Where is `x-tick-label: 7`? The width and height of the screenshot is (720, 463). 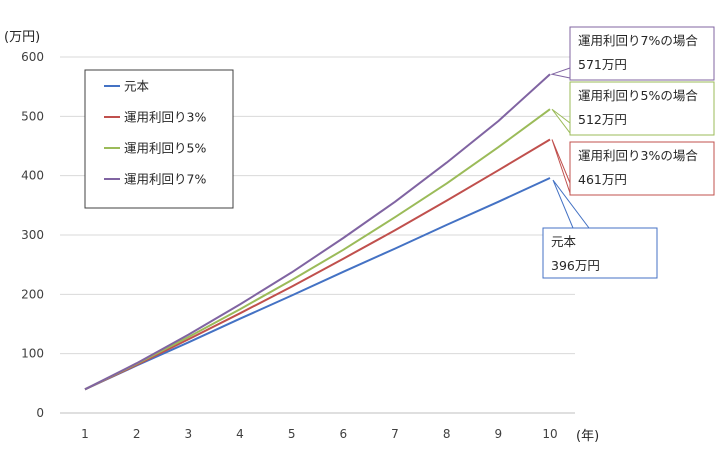 x-tick-label: 7 is located at coordinates (395, 434).